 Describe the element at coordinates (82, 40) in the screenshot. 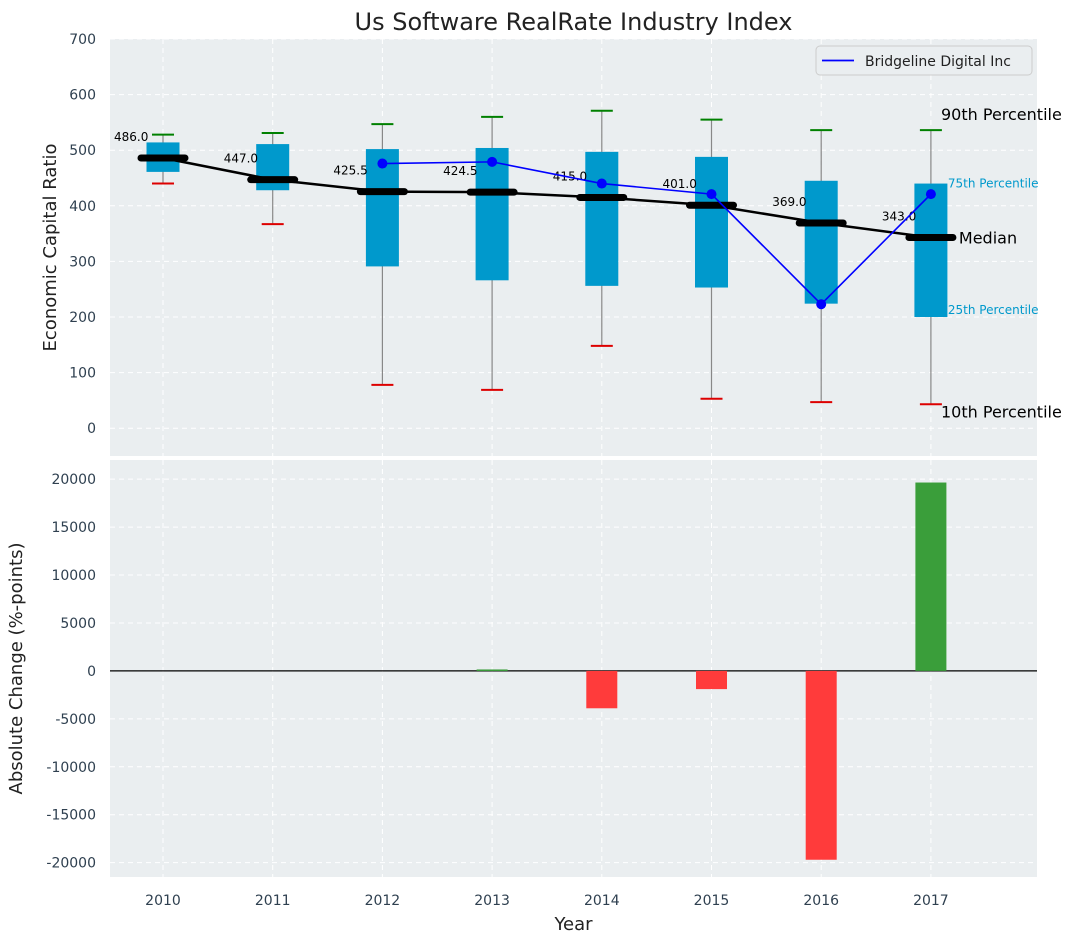

I see `top-y-tick-label: 700` at that location.